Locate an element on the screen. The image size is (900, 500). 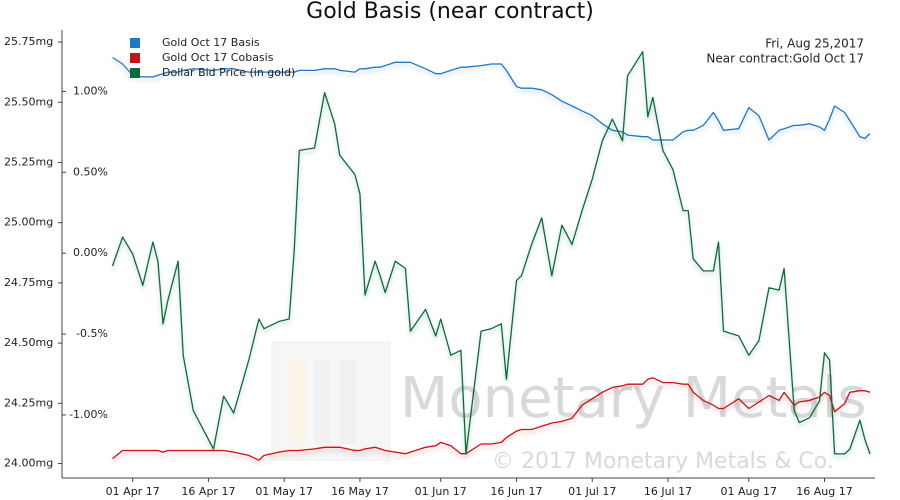
x-tick-label: 01 Jun 17 is located at coordinates (441, 491).